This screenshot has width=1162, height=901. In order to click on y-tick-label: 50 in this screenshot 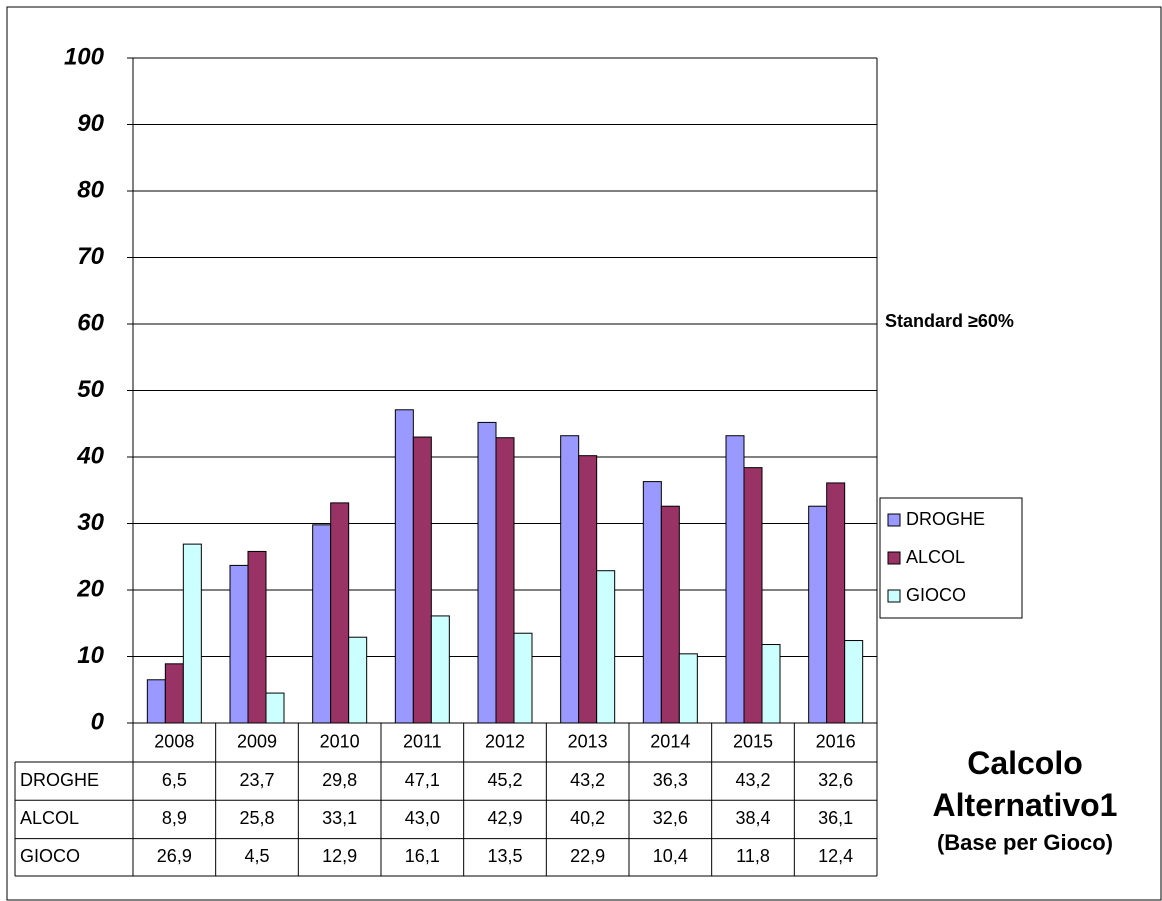, I will do `click(90, 389)`.